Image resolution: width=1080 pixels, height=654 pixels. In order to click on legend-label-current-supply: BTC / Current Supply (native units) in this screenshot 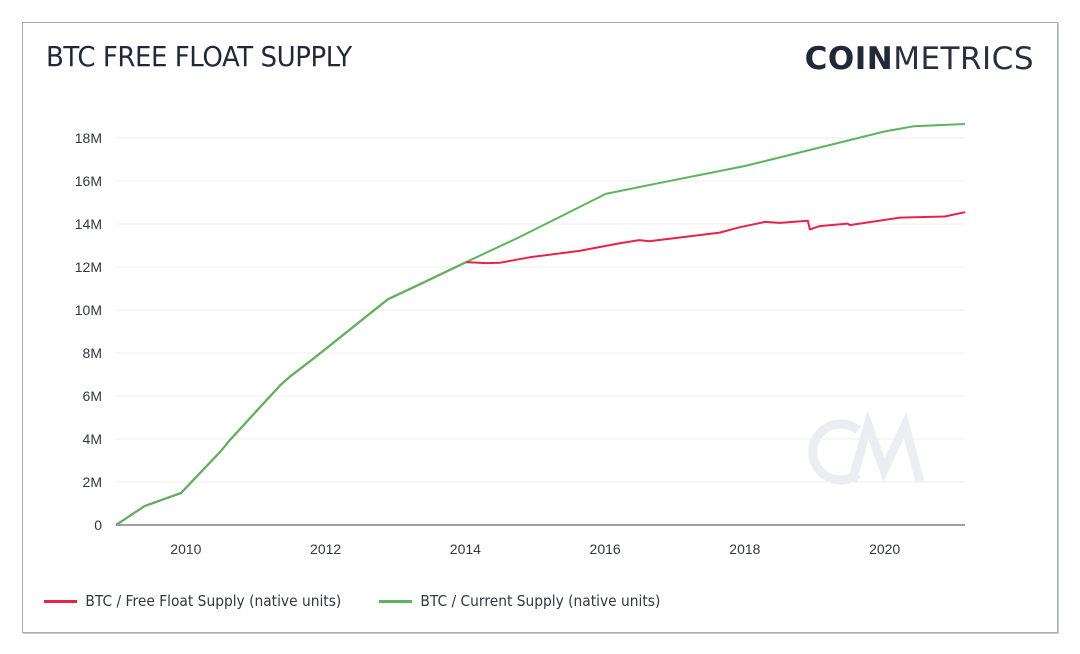, I will do `click(540, 601)`.